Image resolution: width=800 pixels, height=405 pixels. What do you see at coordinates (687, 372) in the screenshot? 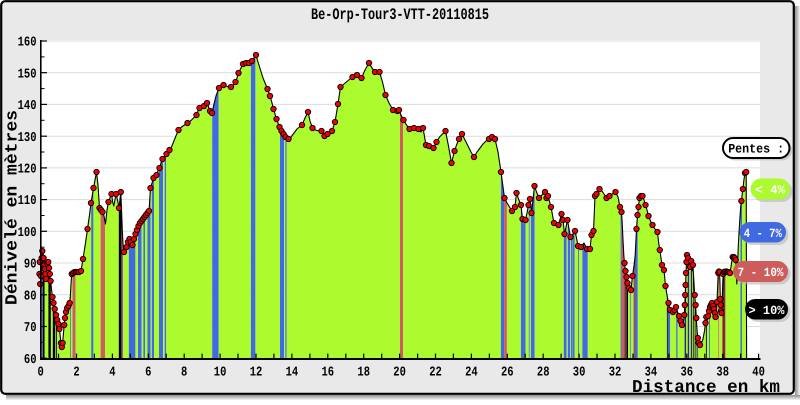
I see `svg-text: 36` at bounding box center [687, 372].